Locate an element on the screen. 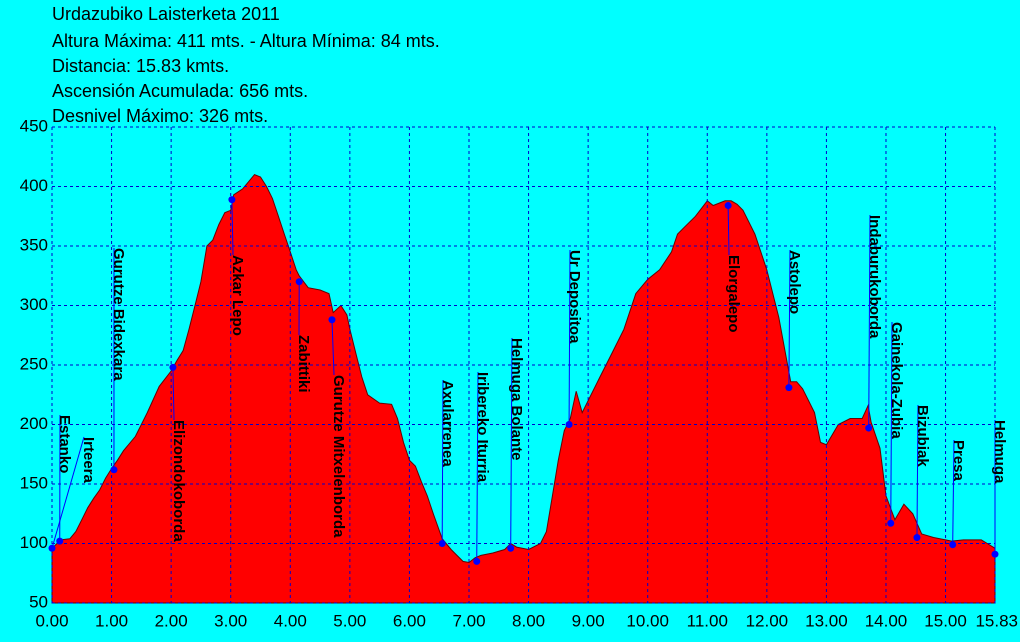  y-tick-label: 50 is located at coordinates (38, 601).